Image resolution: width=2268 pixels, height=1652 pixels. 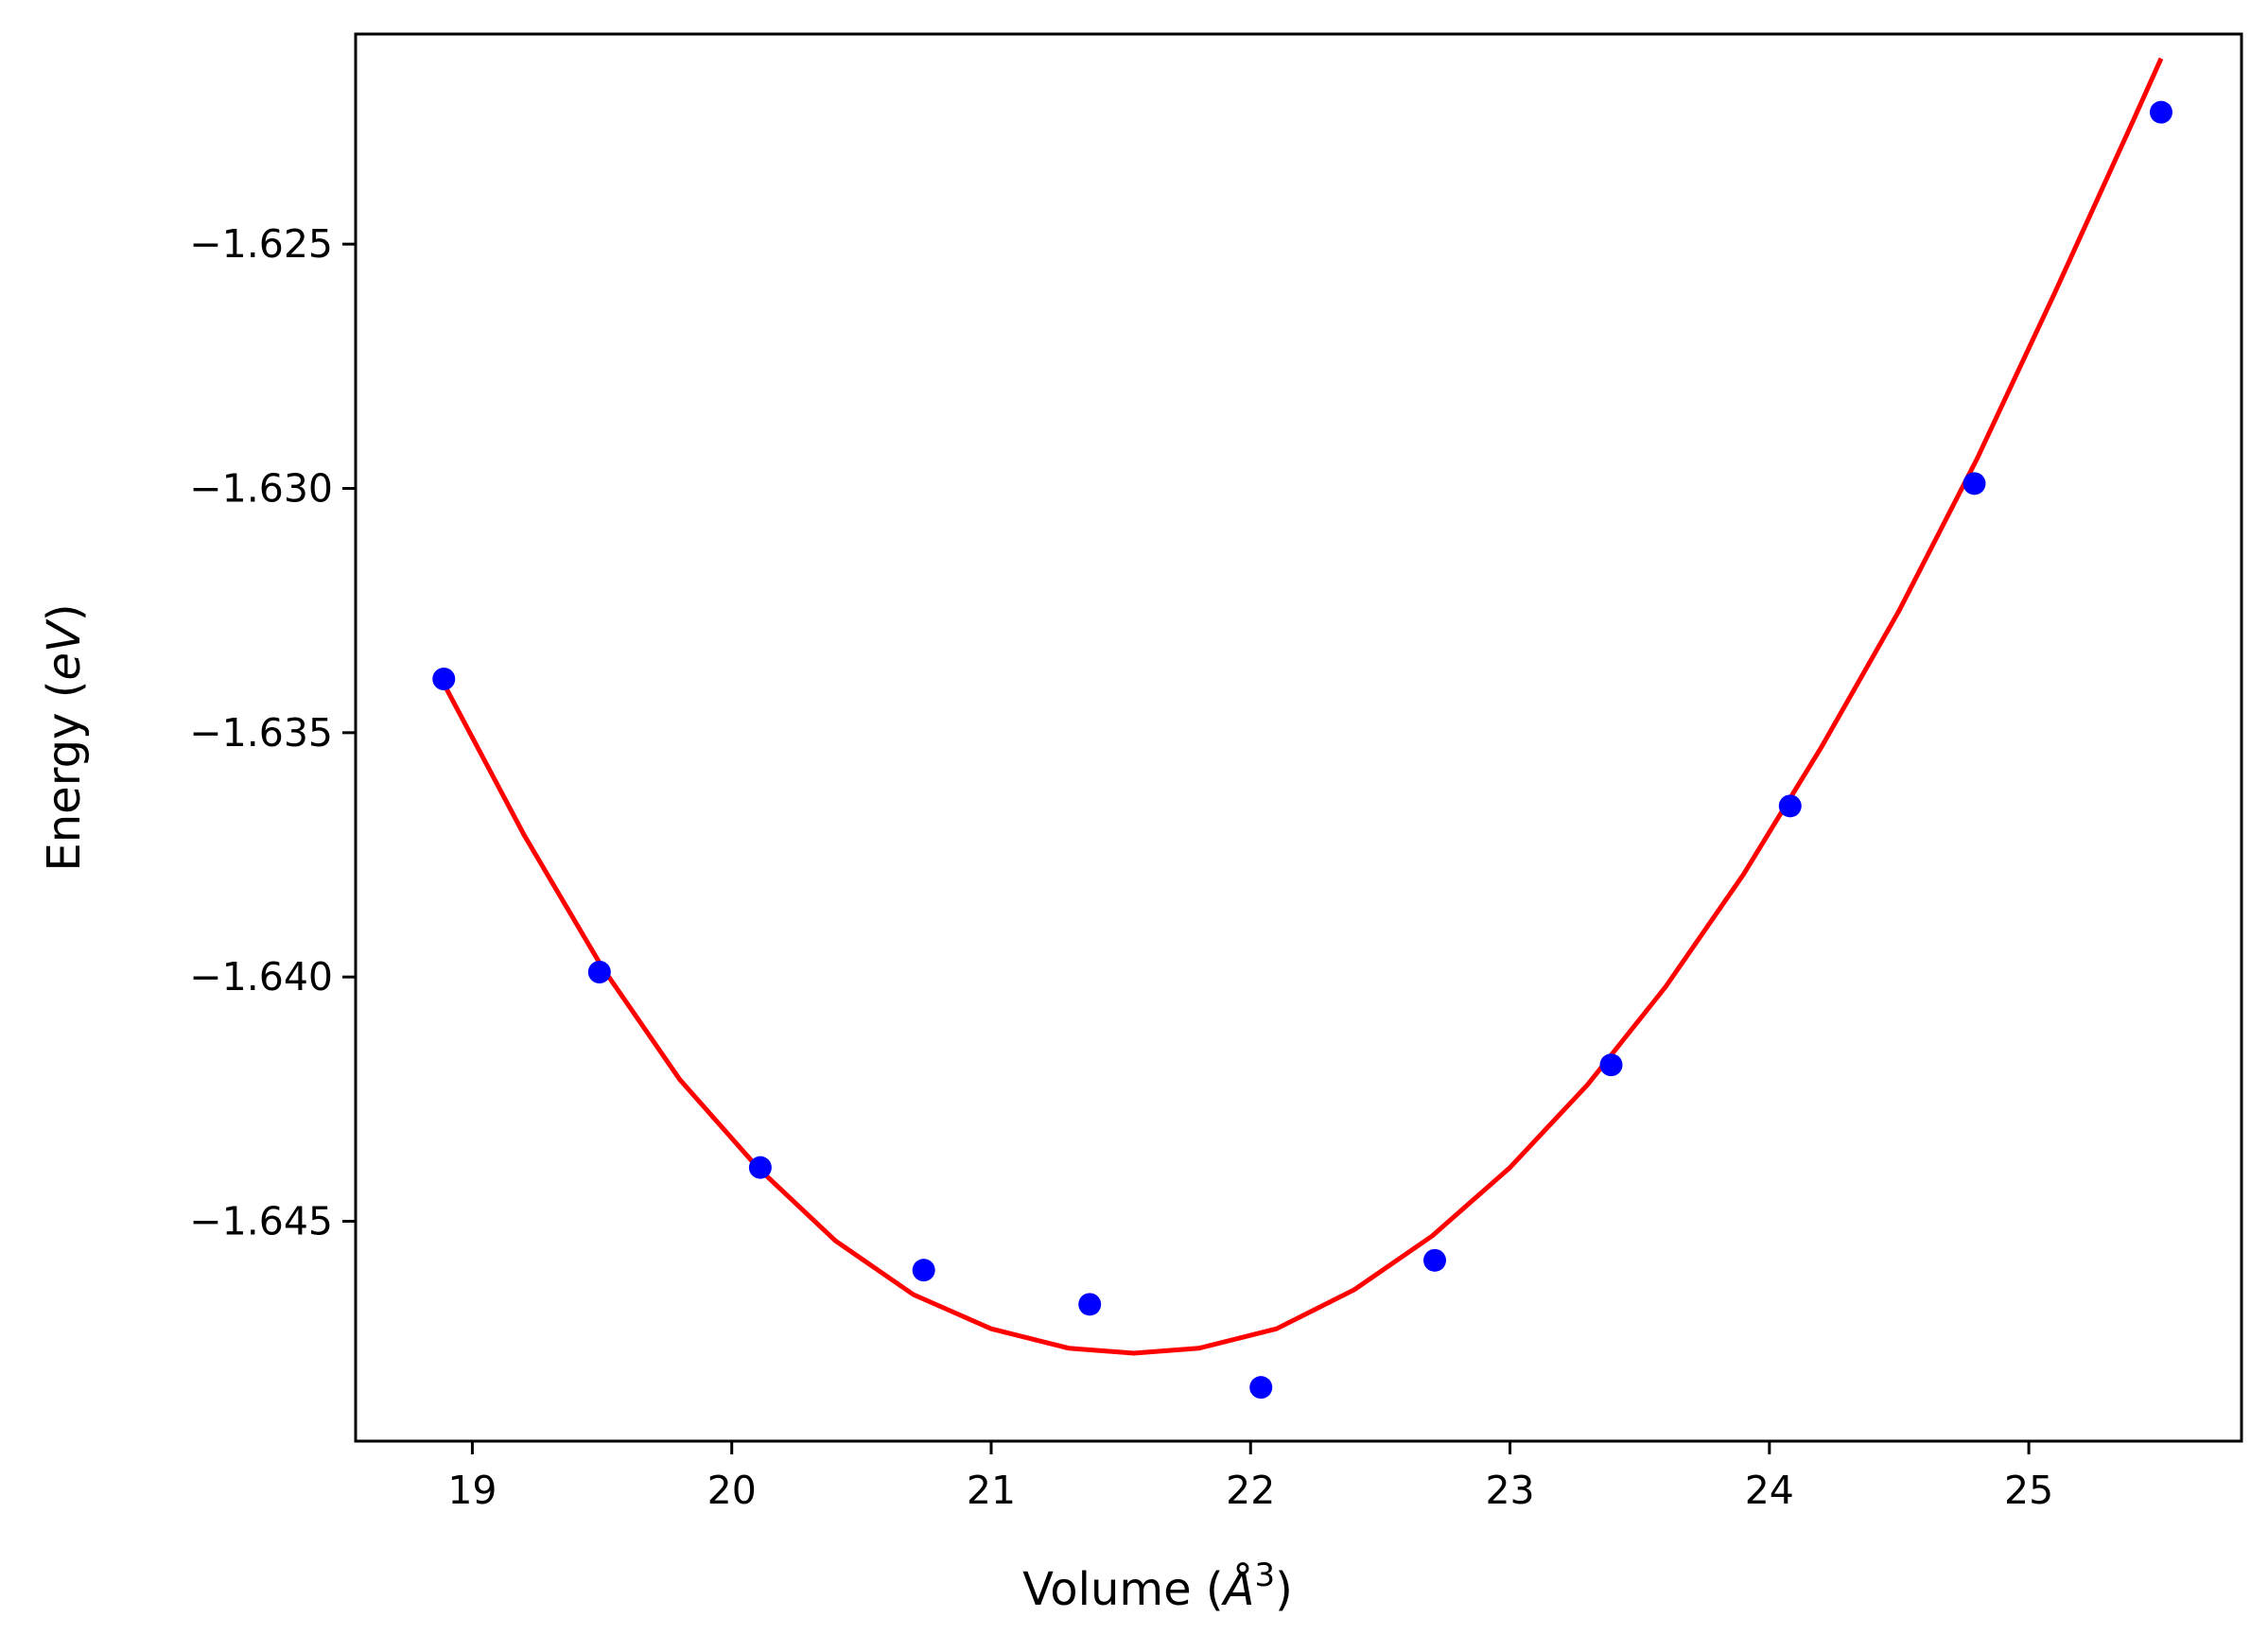 I want to click on x-tick-label: 23, so click(x=1509, y=1491).